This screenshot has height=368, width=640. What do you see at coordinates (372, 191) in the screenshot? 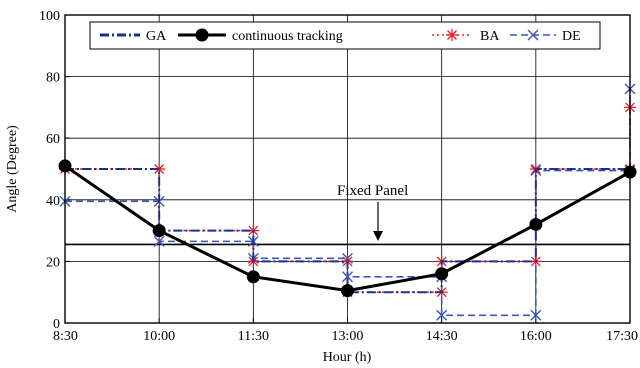
I see `fixed-panel-label: Fixed Panel` at bounding box center [372, 191].